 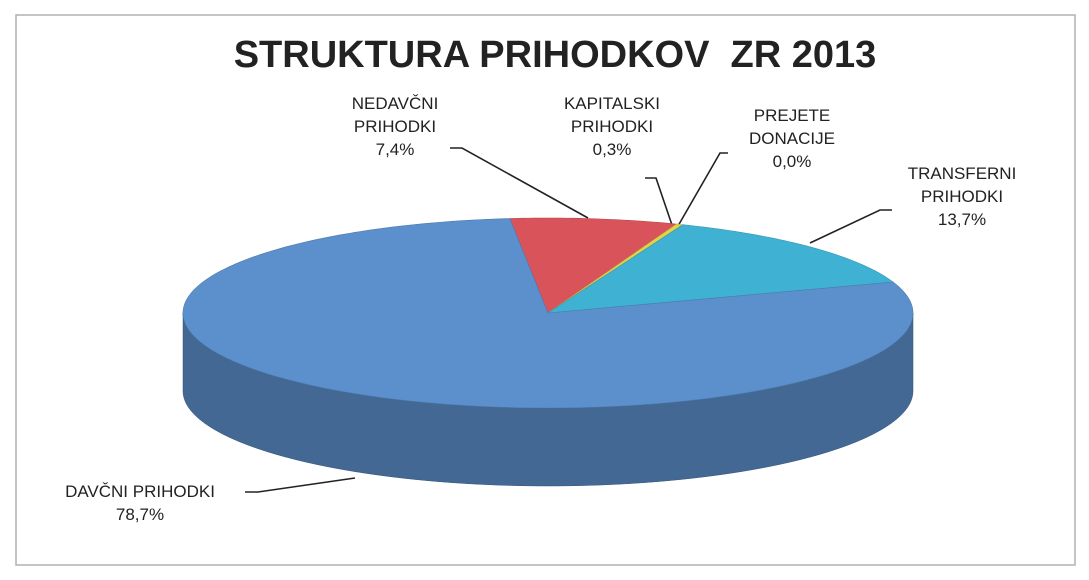 I want to click on slice-name: TRANSFERNI PRIHODKI, so click(x=962, y=185).